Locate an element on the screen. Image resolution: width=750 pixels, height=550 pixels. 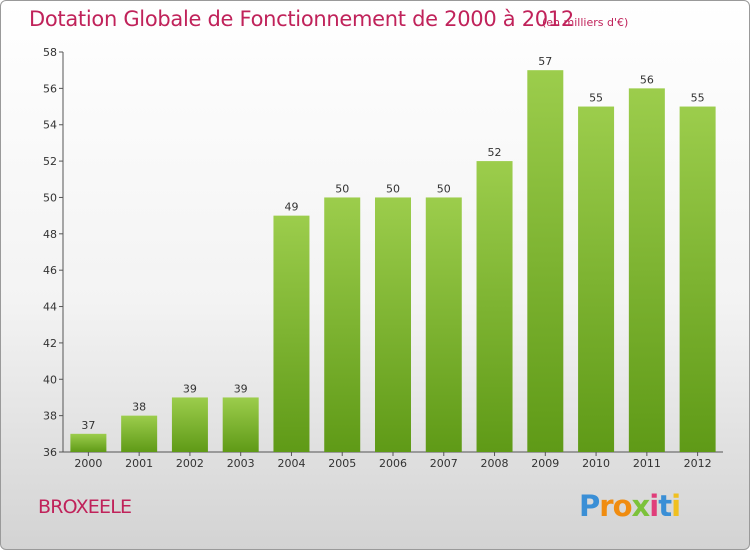
x-tick-label: 2012 is located at coordinates (698, 463).